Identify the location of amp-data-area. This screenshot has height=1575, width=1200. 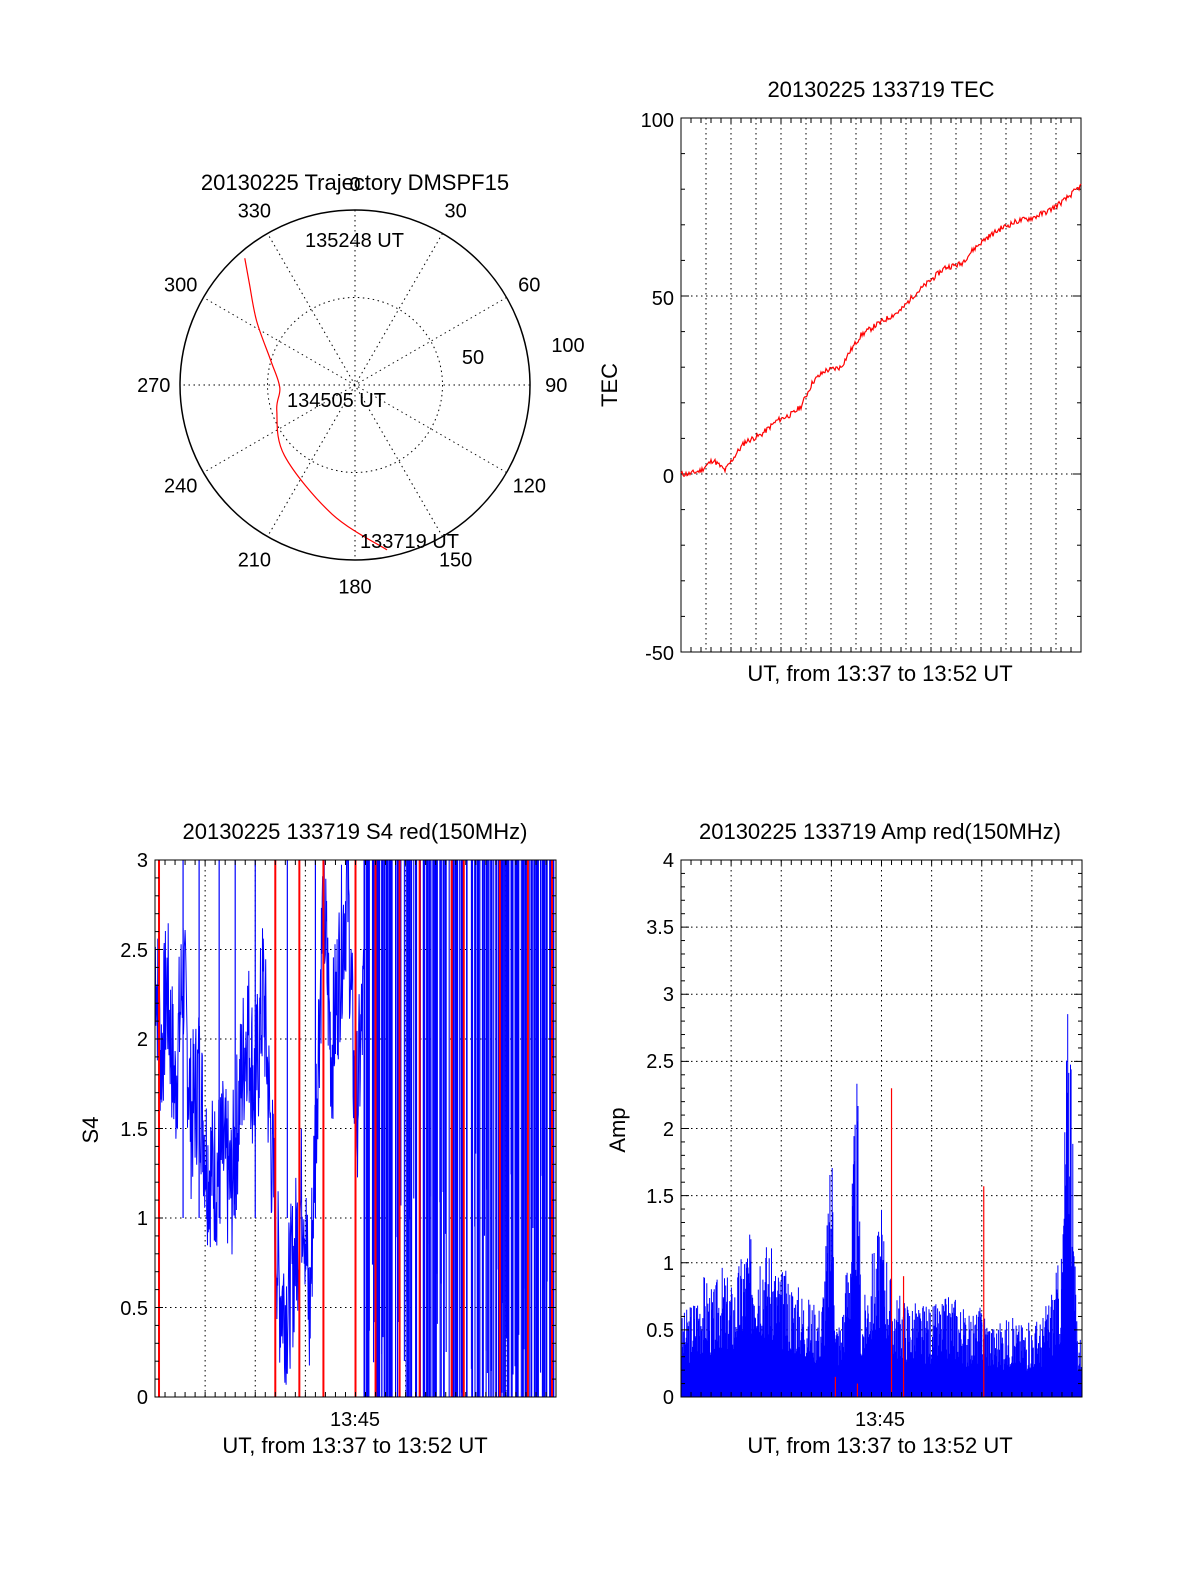
(881, 1205).